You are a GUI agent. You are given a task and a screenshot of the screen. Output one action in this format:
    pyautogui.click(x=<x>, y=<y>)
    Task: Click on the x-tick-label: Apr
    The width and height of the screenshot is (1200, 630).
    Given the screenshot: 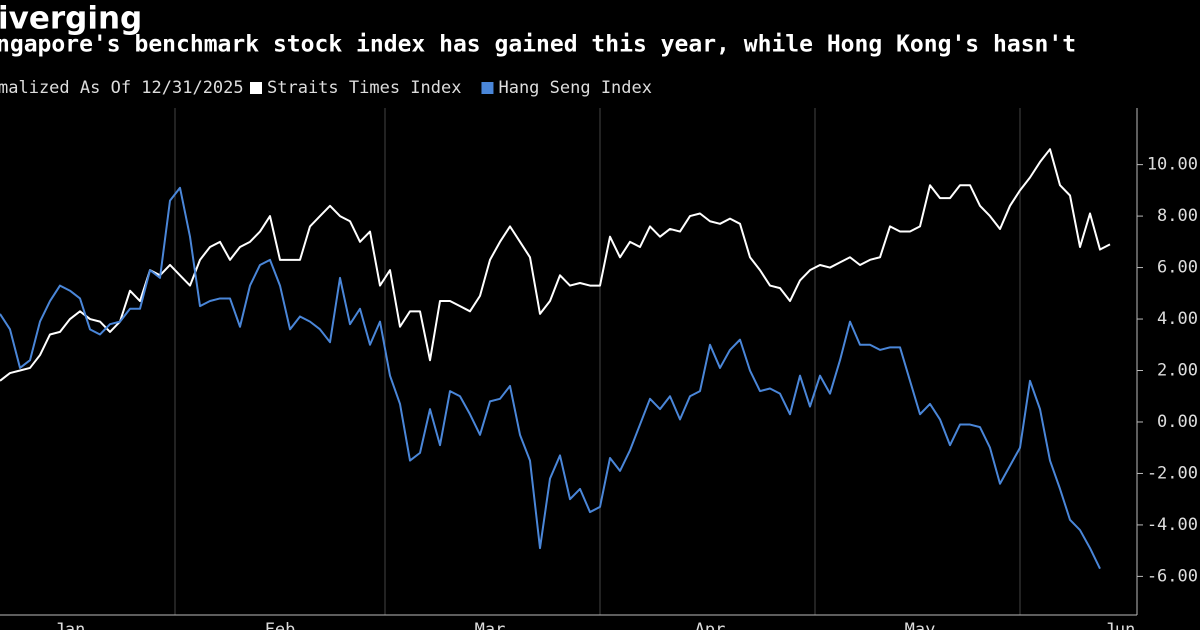 What is the action you would take?
    pyautogui.click(x=710, y=625)
    